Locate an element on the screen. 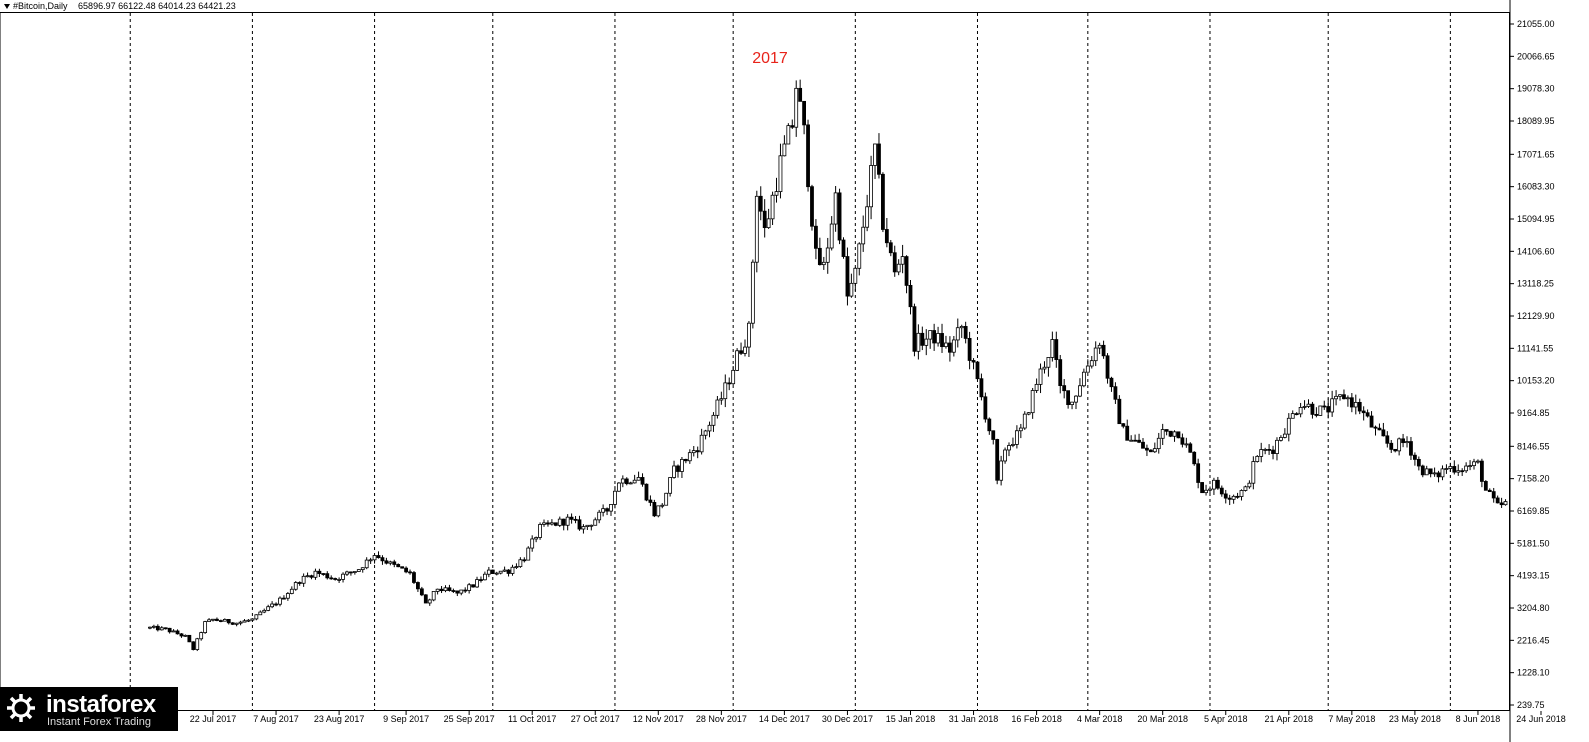 This screenshot has width=1589, height=742. low-value: 64014.23 is located at coordinates (177, 6).